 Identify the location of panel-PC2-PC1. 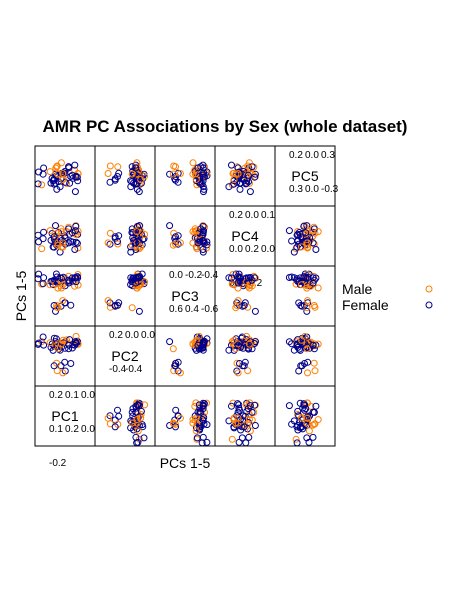
(125, 416).